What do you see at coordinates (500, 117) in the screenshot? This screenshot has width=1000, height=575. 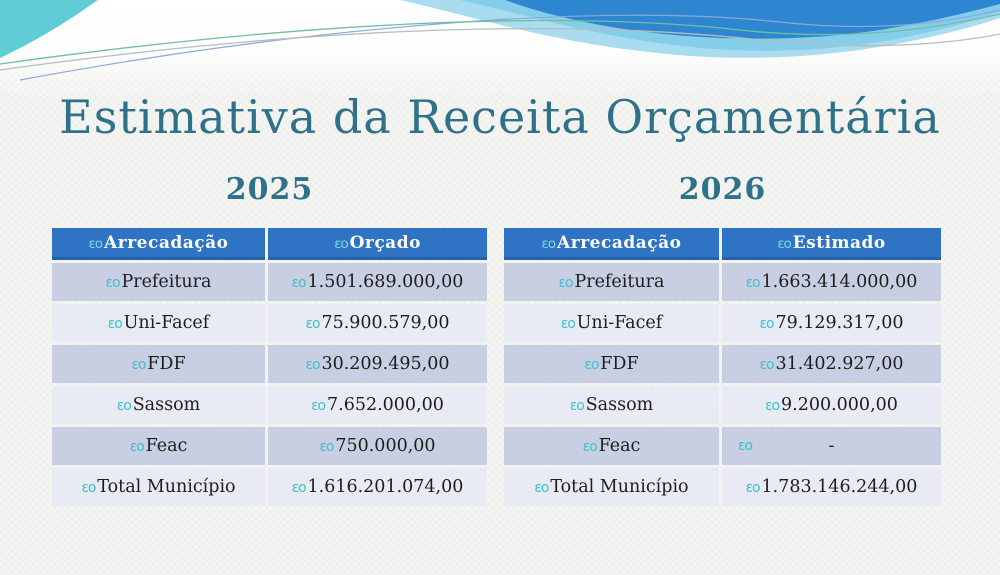 I see `slide-title: Estimativa da Receita Orçamentária` at bounding box center [500, 117].